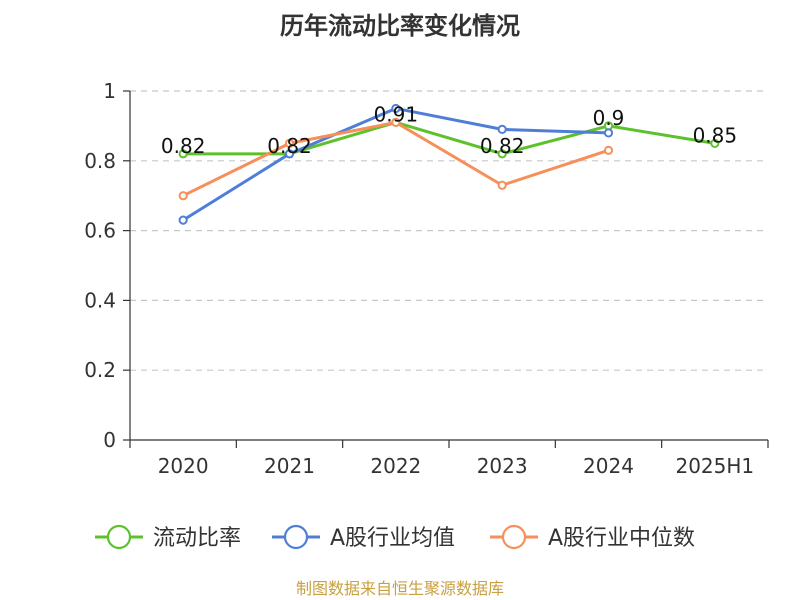 This screenshot has width=800, height=600. What do you see at coordinates (100, 161) in the screenshot?
I see `y-tick-label-4: 0.8` at bounding box center [100, 161].